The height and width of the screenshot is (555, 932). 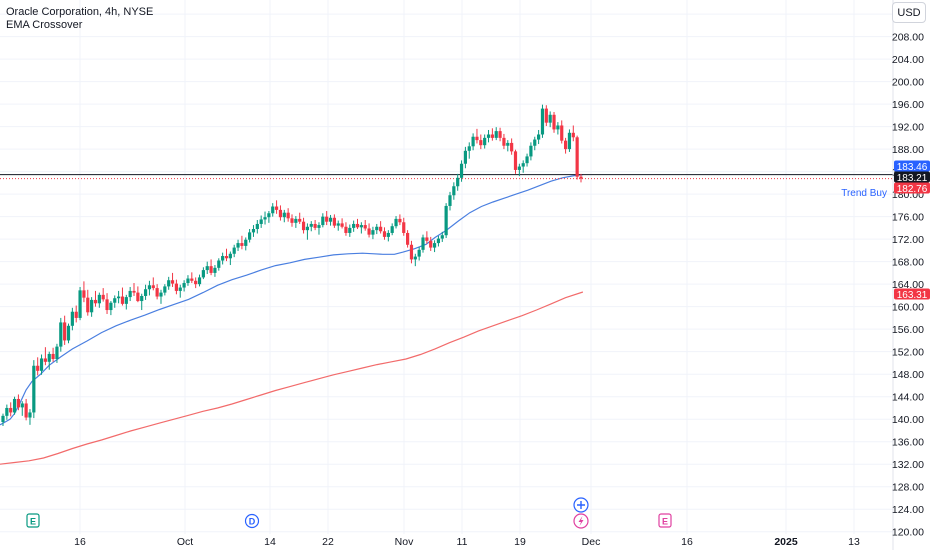 I want to click on price-label-text: 183.21, so click(x=912, y=178).